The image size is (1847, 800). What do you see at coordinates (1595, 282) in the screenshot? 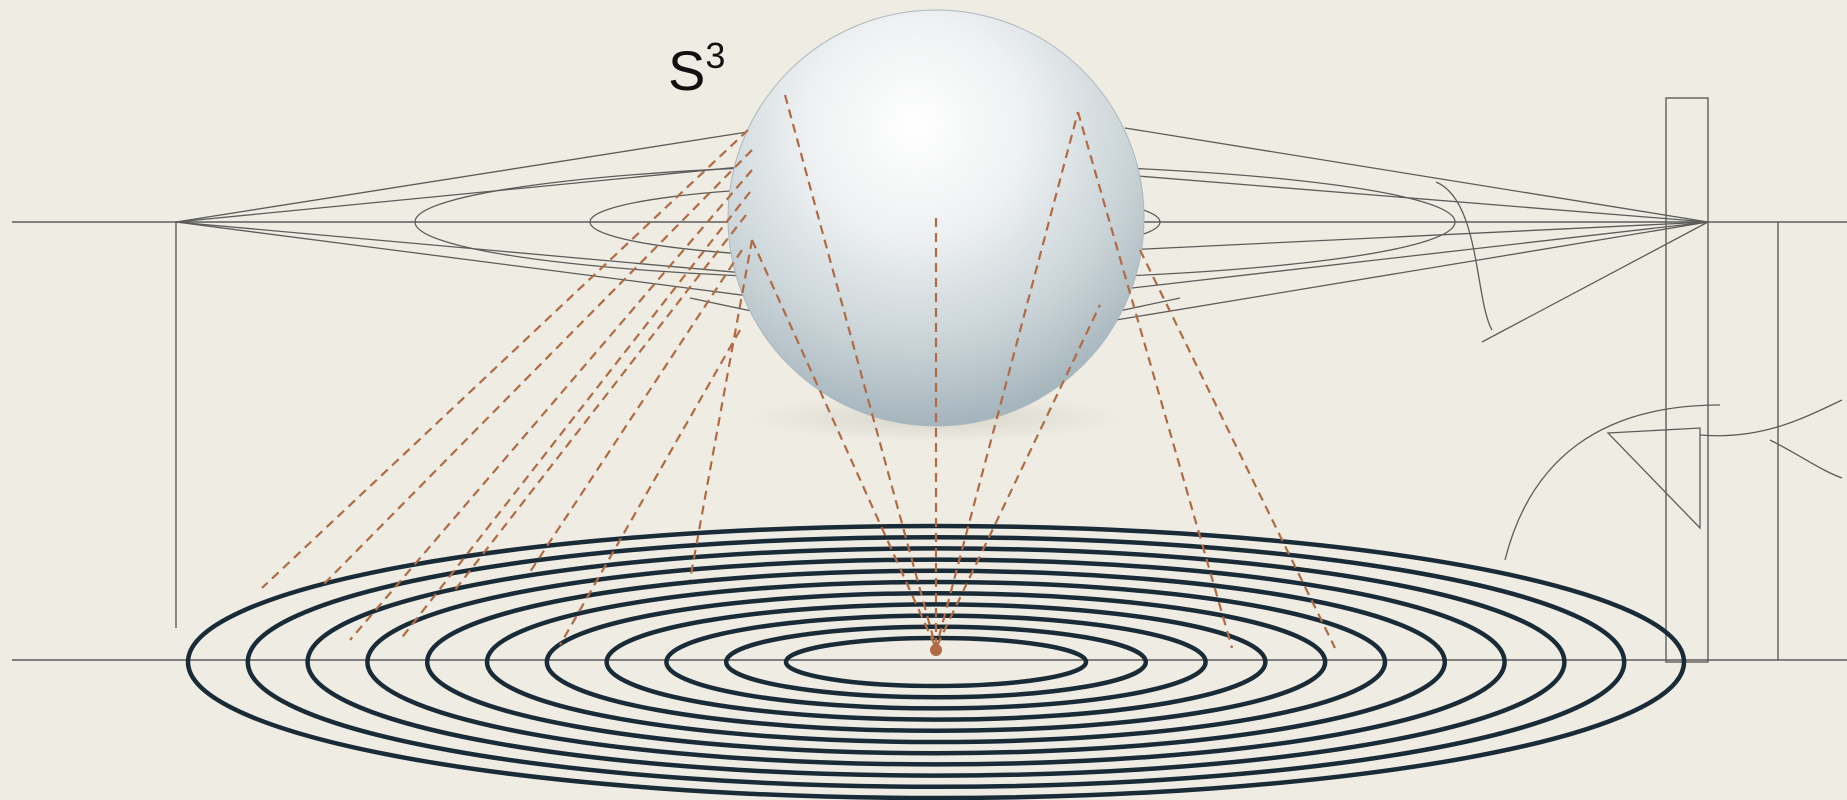
I see `right-diagonal-line` at bounding box center [1595, 282].